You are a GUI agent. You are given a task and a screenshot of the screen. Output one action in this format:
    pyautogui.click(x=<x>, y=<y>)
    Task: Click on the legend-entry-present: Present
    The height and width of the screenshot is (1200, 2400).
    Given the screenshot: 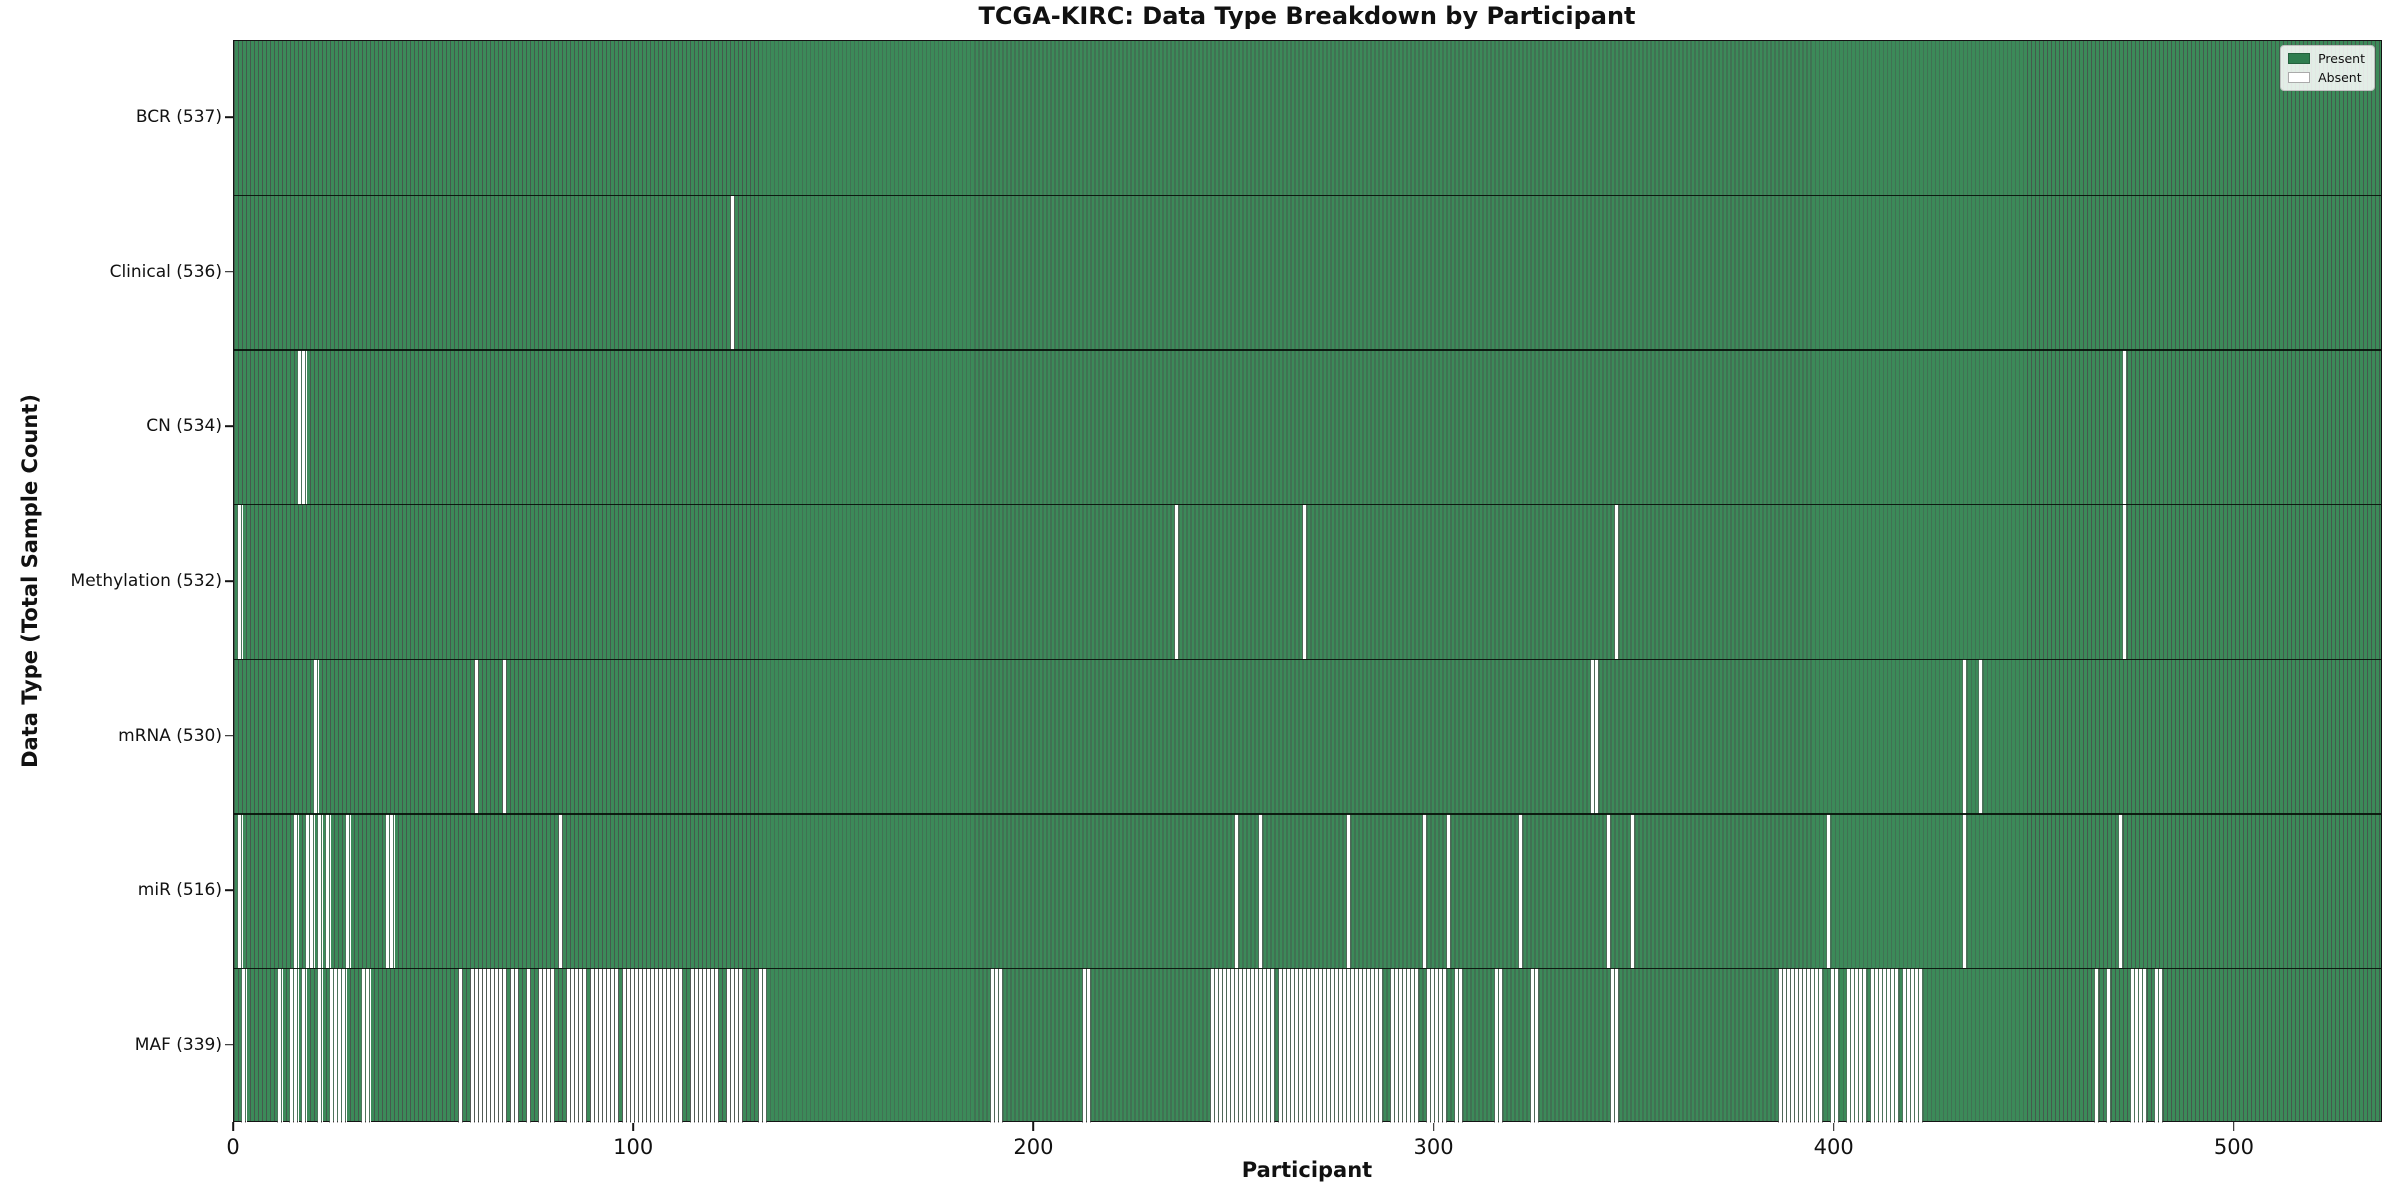 What is the action you would take?
    pyautogui.click(x=2326, y=58)
    